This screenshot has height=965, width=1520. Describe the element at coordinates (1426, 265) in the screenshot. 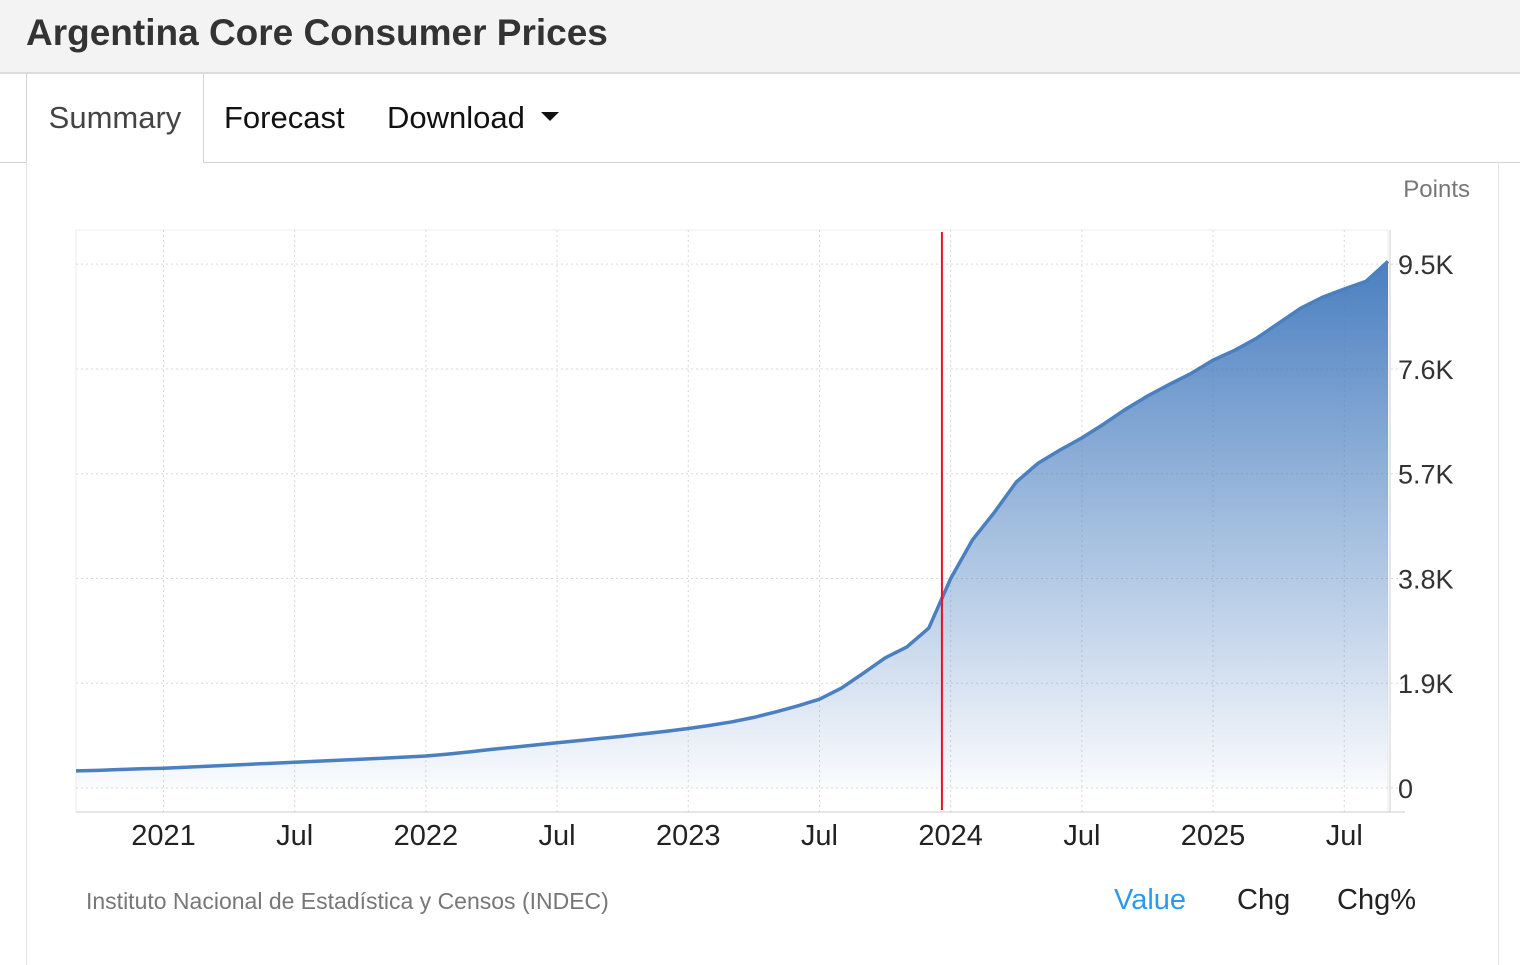

I see `y-tick-label: 9.5K` at that location.